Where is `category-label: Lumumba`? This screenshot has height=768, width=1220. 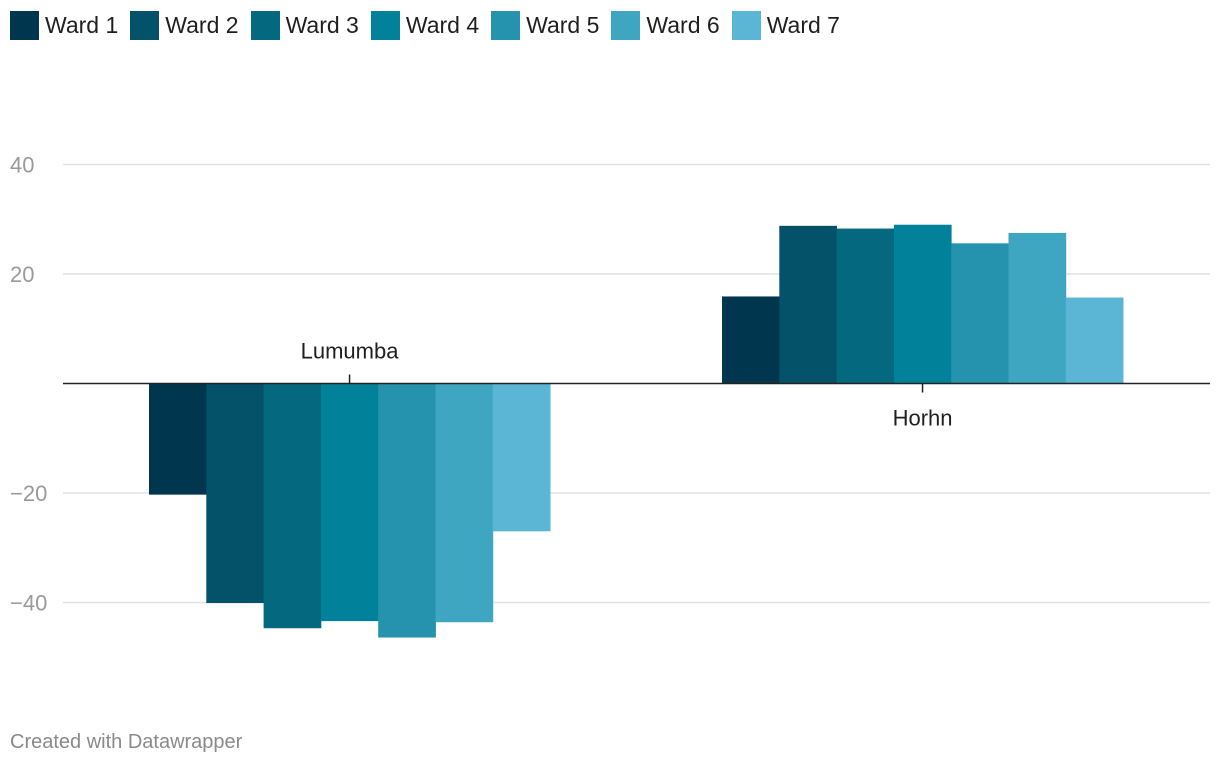 category-label: Lumumba is located at coordinates (350, 351).